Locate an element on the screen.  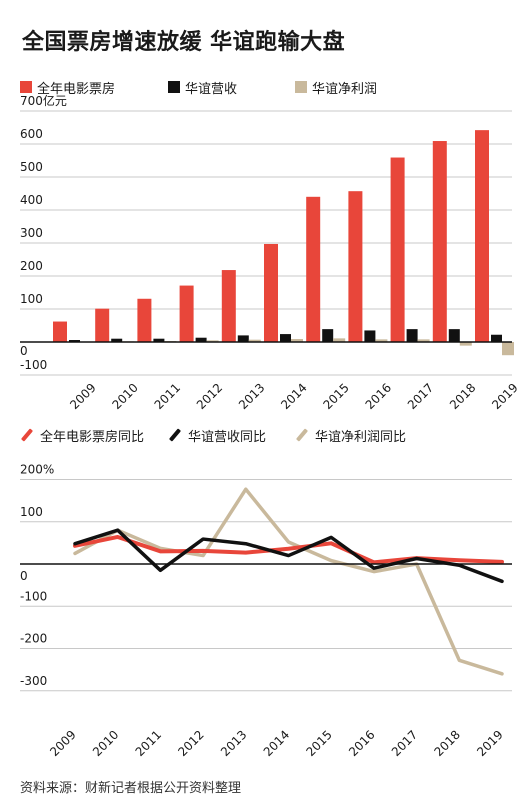
x-tick-label: 2012 is located at coordinates (190, 743).